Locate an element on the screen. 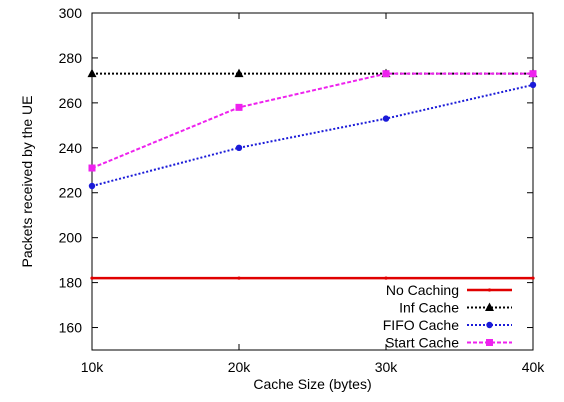 Image resolution: width=564 pixels, height=402 pixels. legend-label: Start Cache is located at coordinates (422, 343).